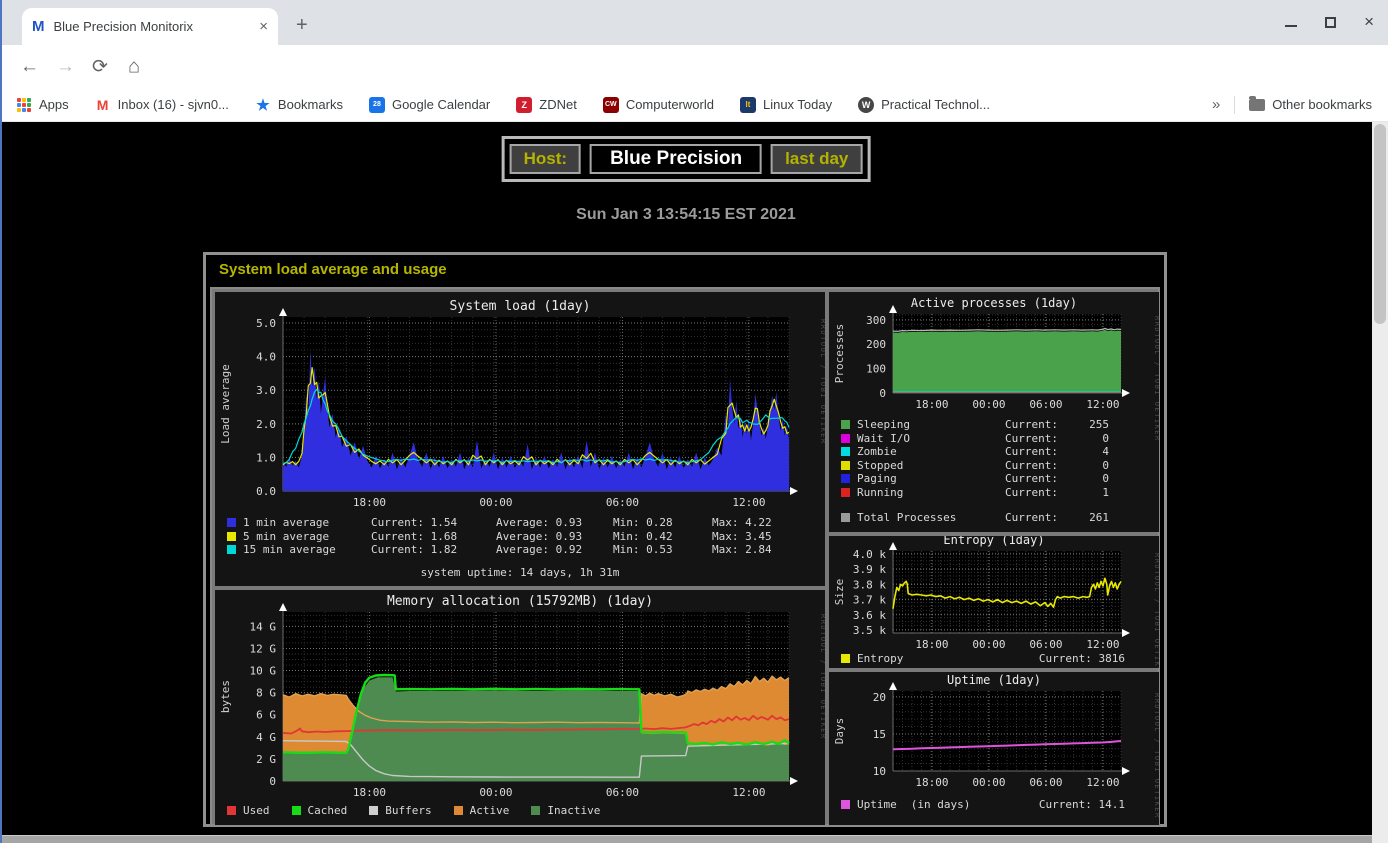 Image resolution: width=1388 pixels, height=843 pixels. I want to click on legend-text: Current: 1.68, so click(414, 536).